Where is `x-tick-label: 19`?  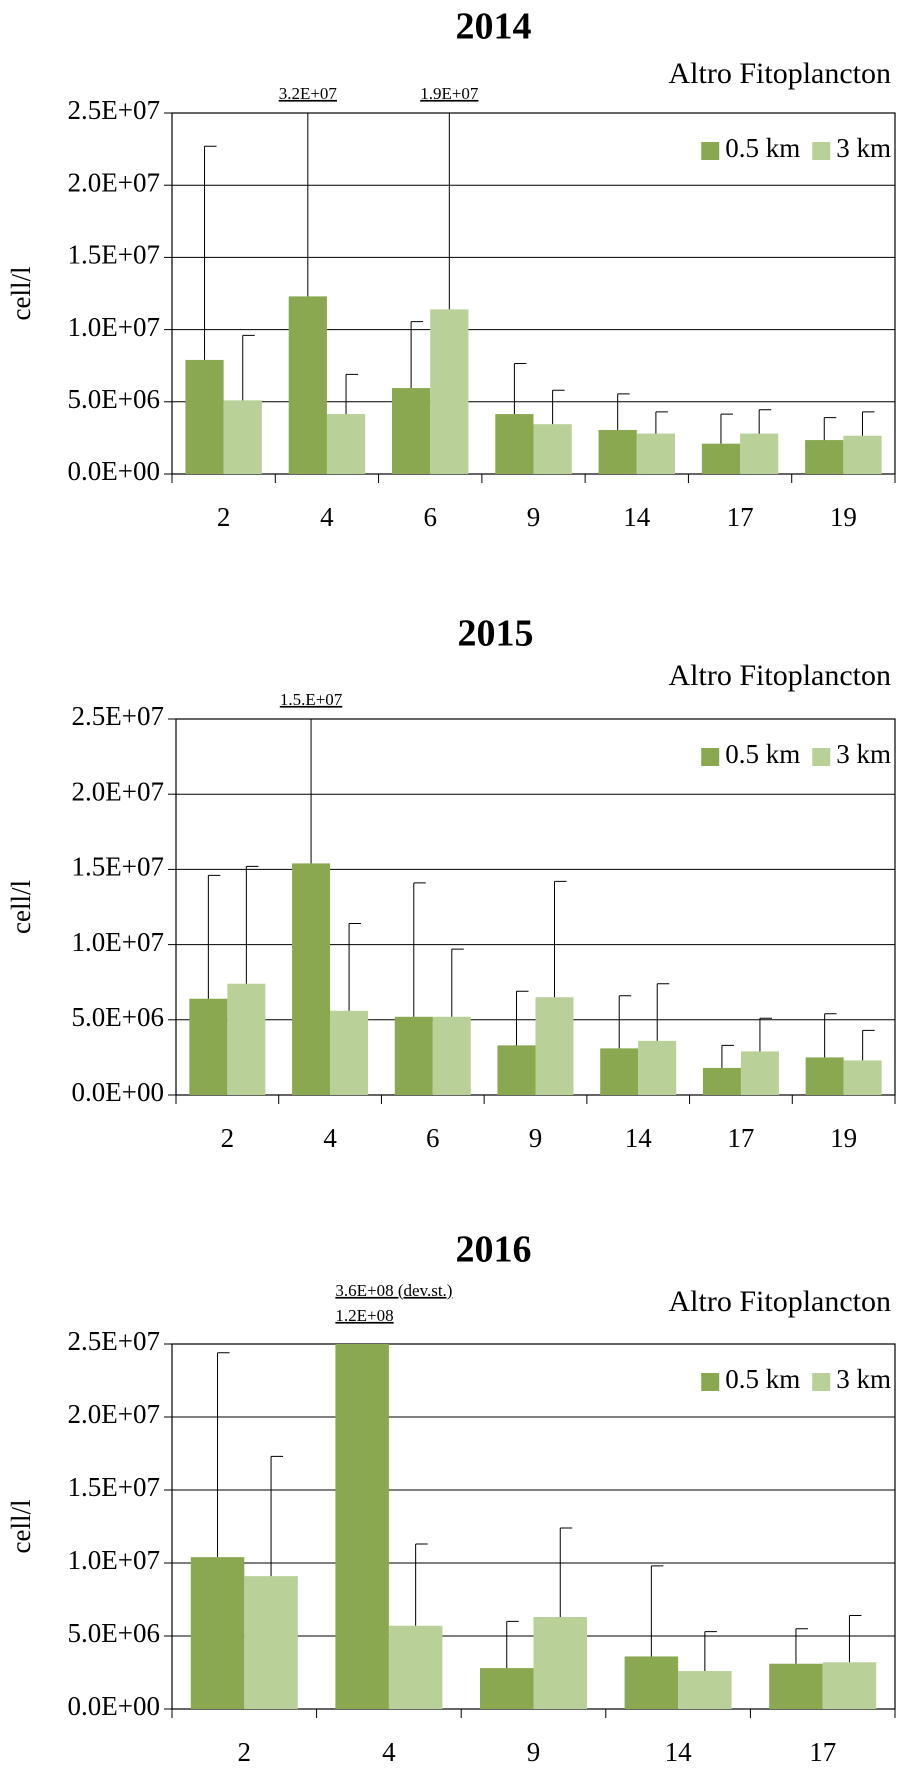
x-tick-label: 19 is located at coordinates (843, 517).